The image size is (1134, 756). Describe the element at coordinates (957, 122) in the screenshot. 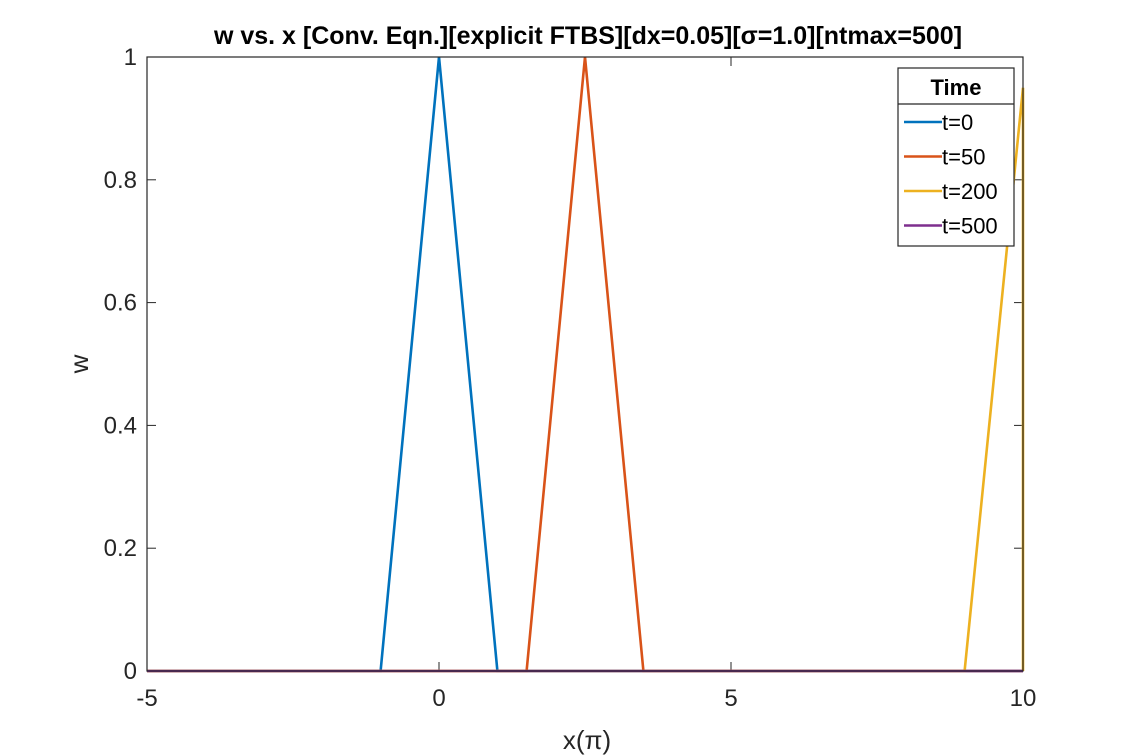

I see `legend-entry-label: t=0` at that location.